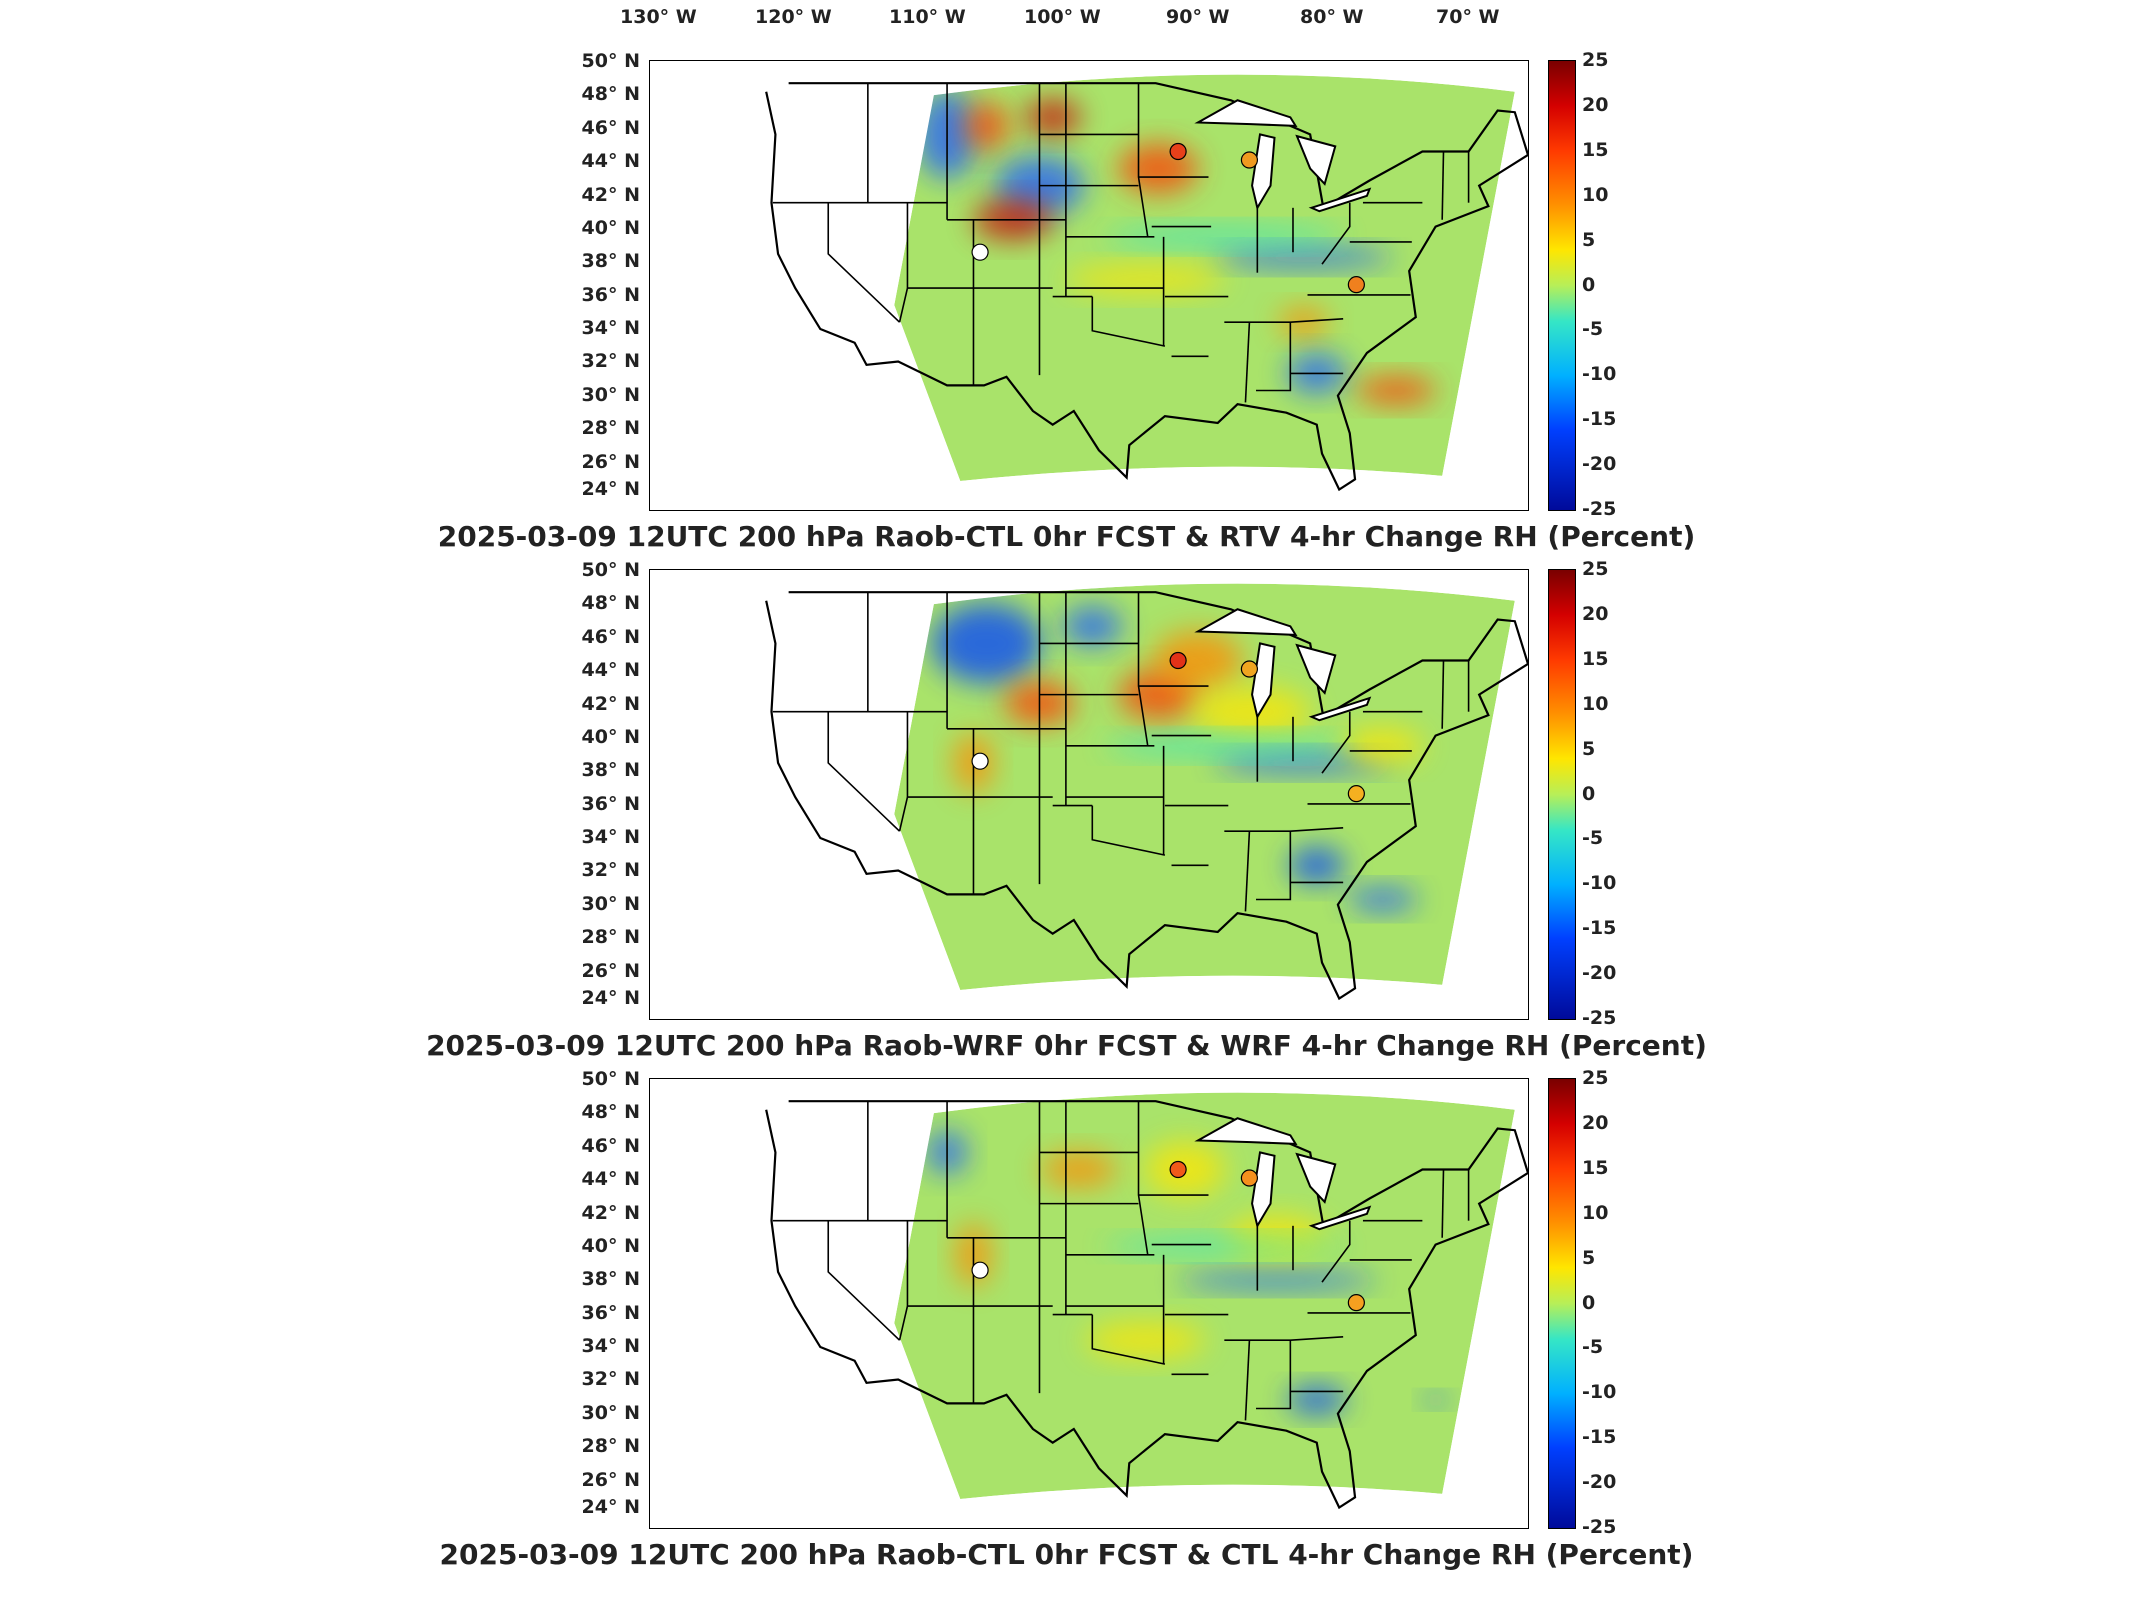 The width and height of the screenshot is (2133, 1600). What do you see at coordinates (1198, 17) in the screenshot?
I see `lon-label-90w: 90° W` at bounding box center [1198, 17].